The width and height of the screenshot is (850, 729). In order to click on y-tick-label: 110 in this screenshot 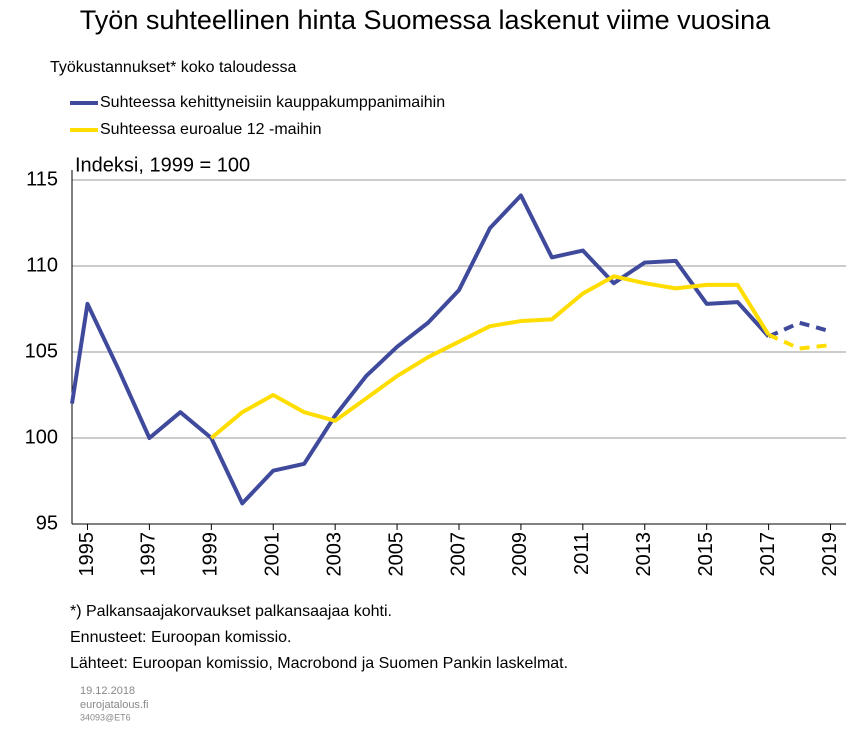, I will do `click(42, 265)`.